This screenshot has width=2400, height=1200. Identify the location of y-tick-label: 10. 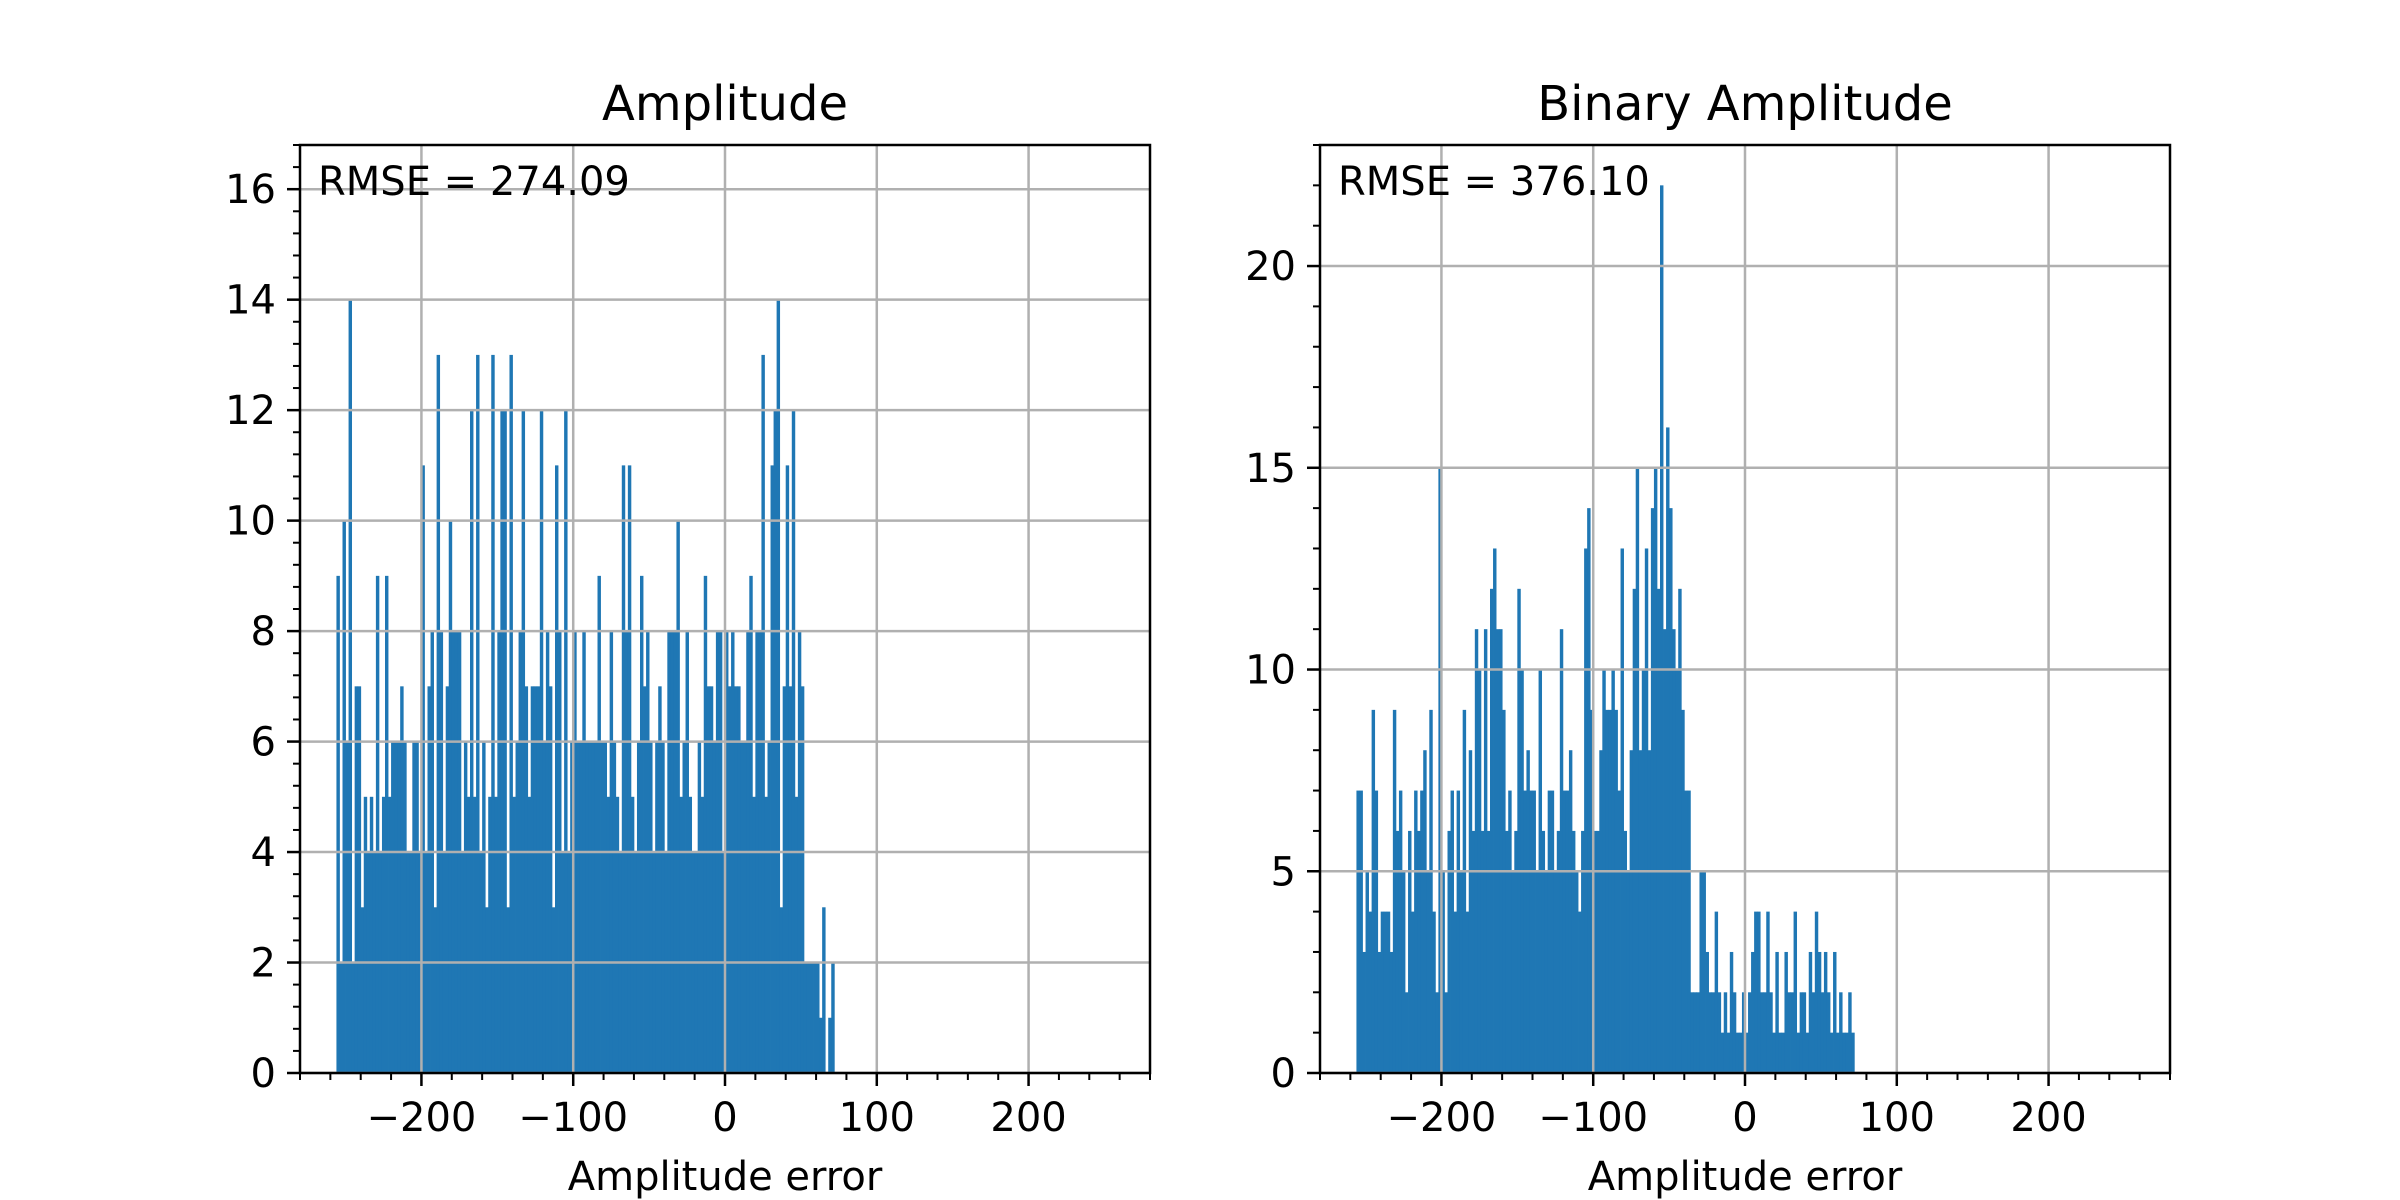
(250, 522).